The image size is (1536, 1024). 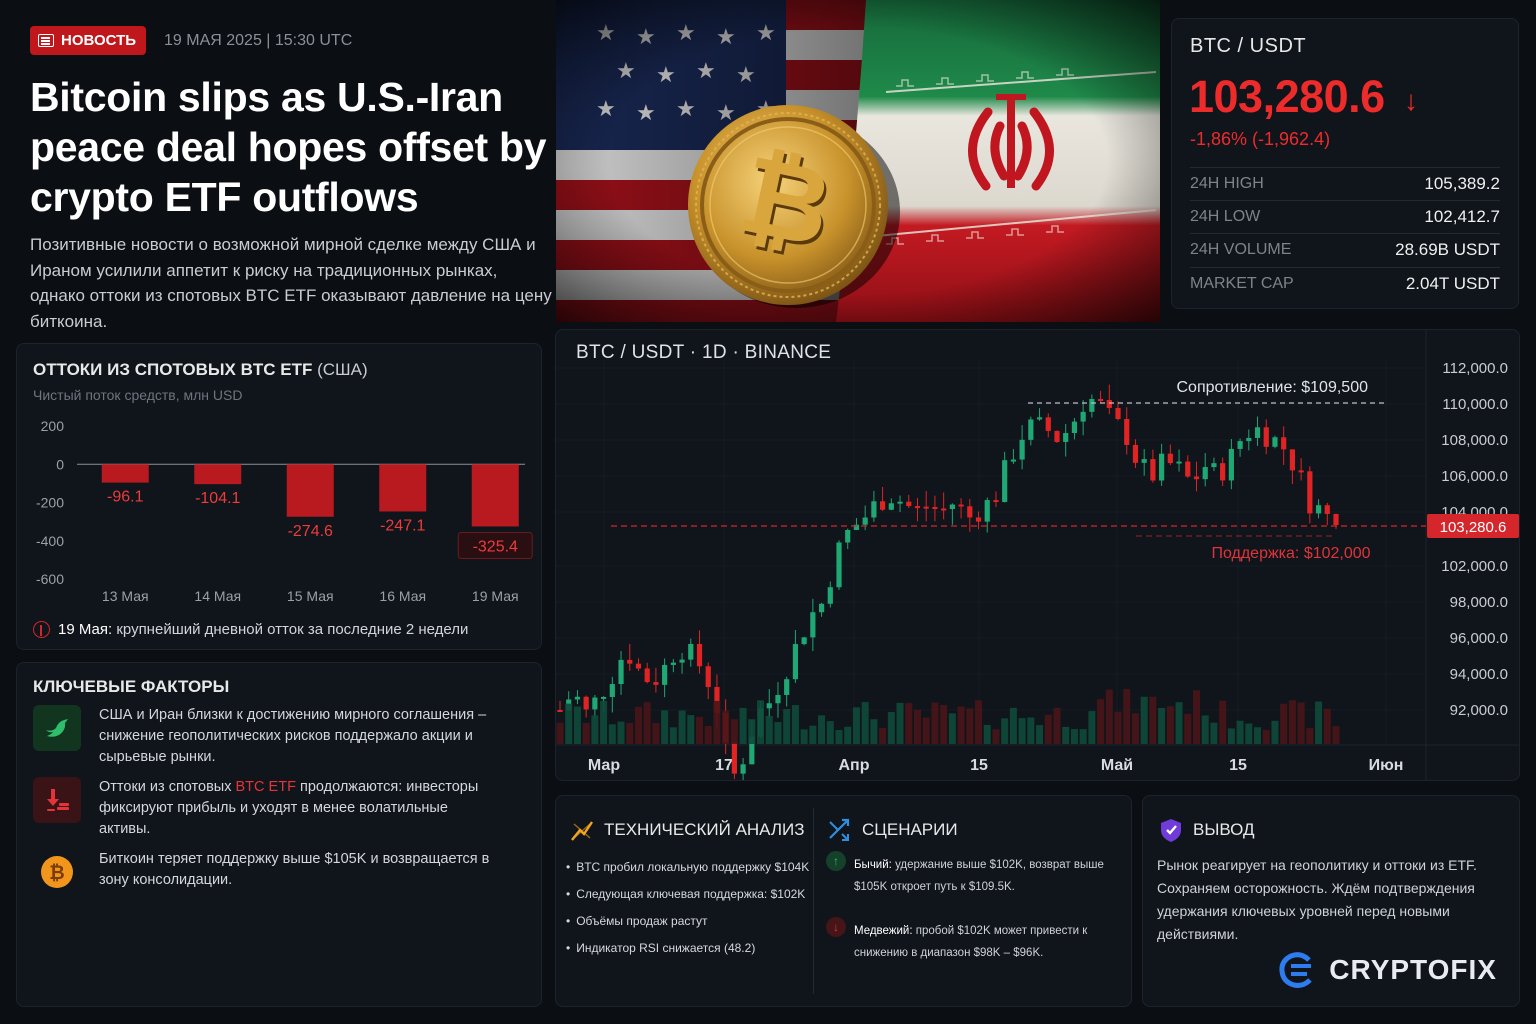 What do you see at coordinates (1345, 283) in the screenshot?
I see `stat-row-marketcap: MARKET CAP 2.04T USDT` at bounding box center [1345, 283].